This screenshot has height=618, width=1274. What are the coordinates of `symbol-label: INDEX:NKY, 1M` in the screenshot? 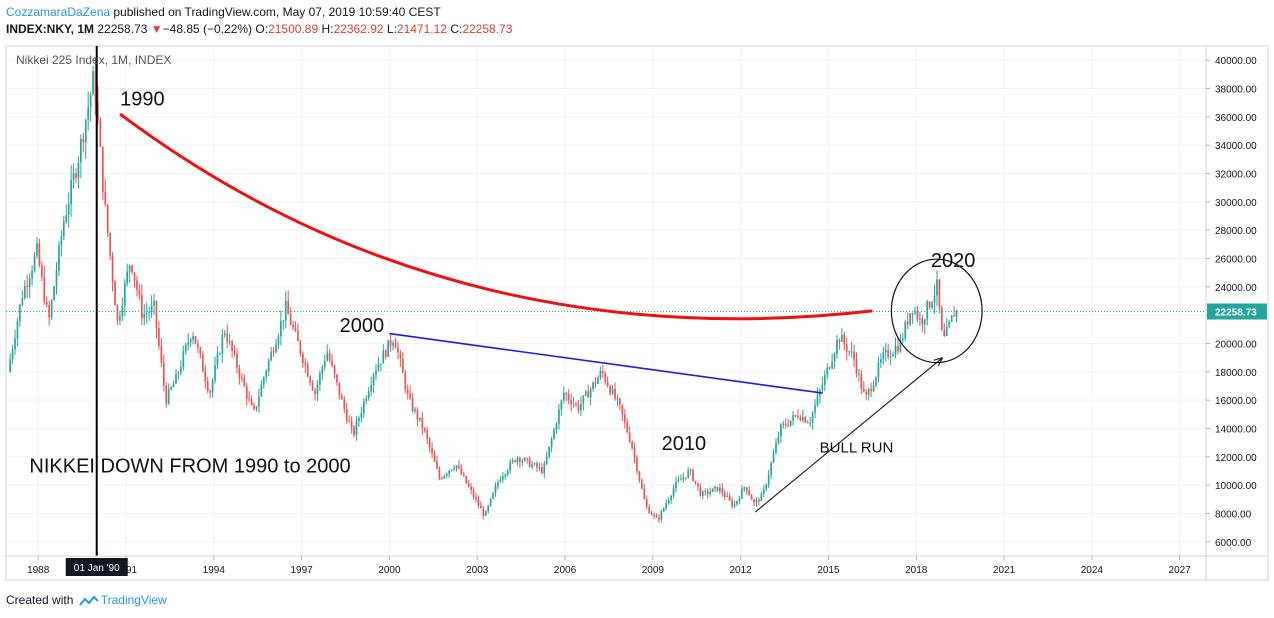 It's located at (50, 29).